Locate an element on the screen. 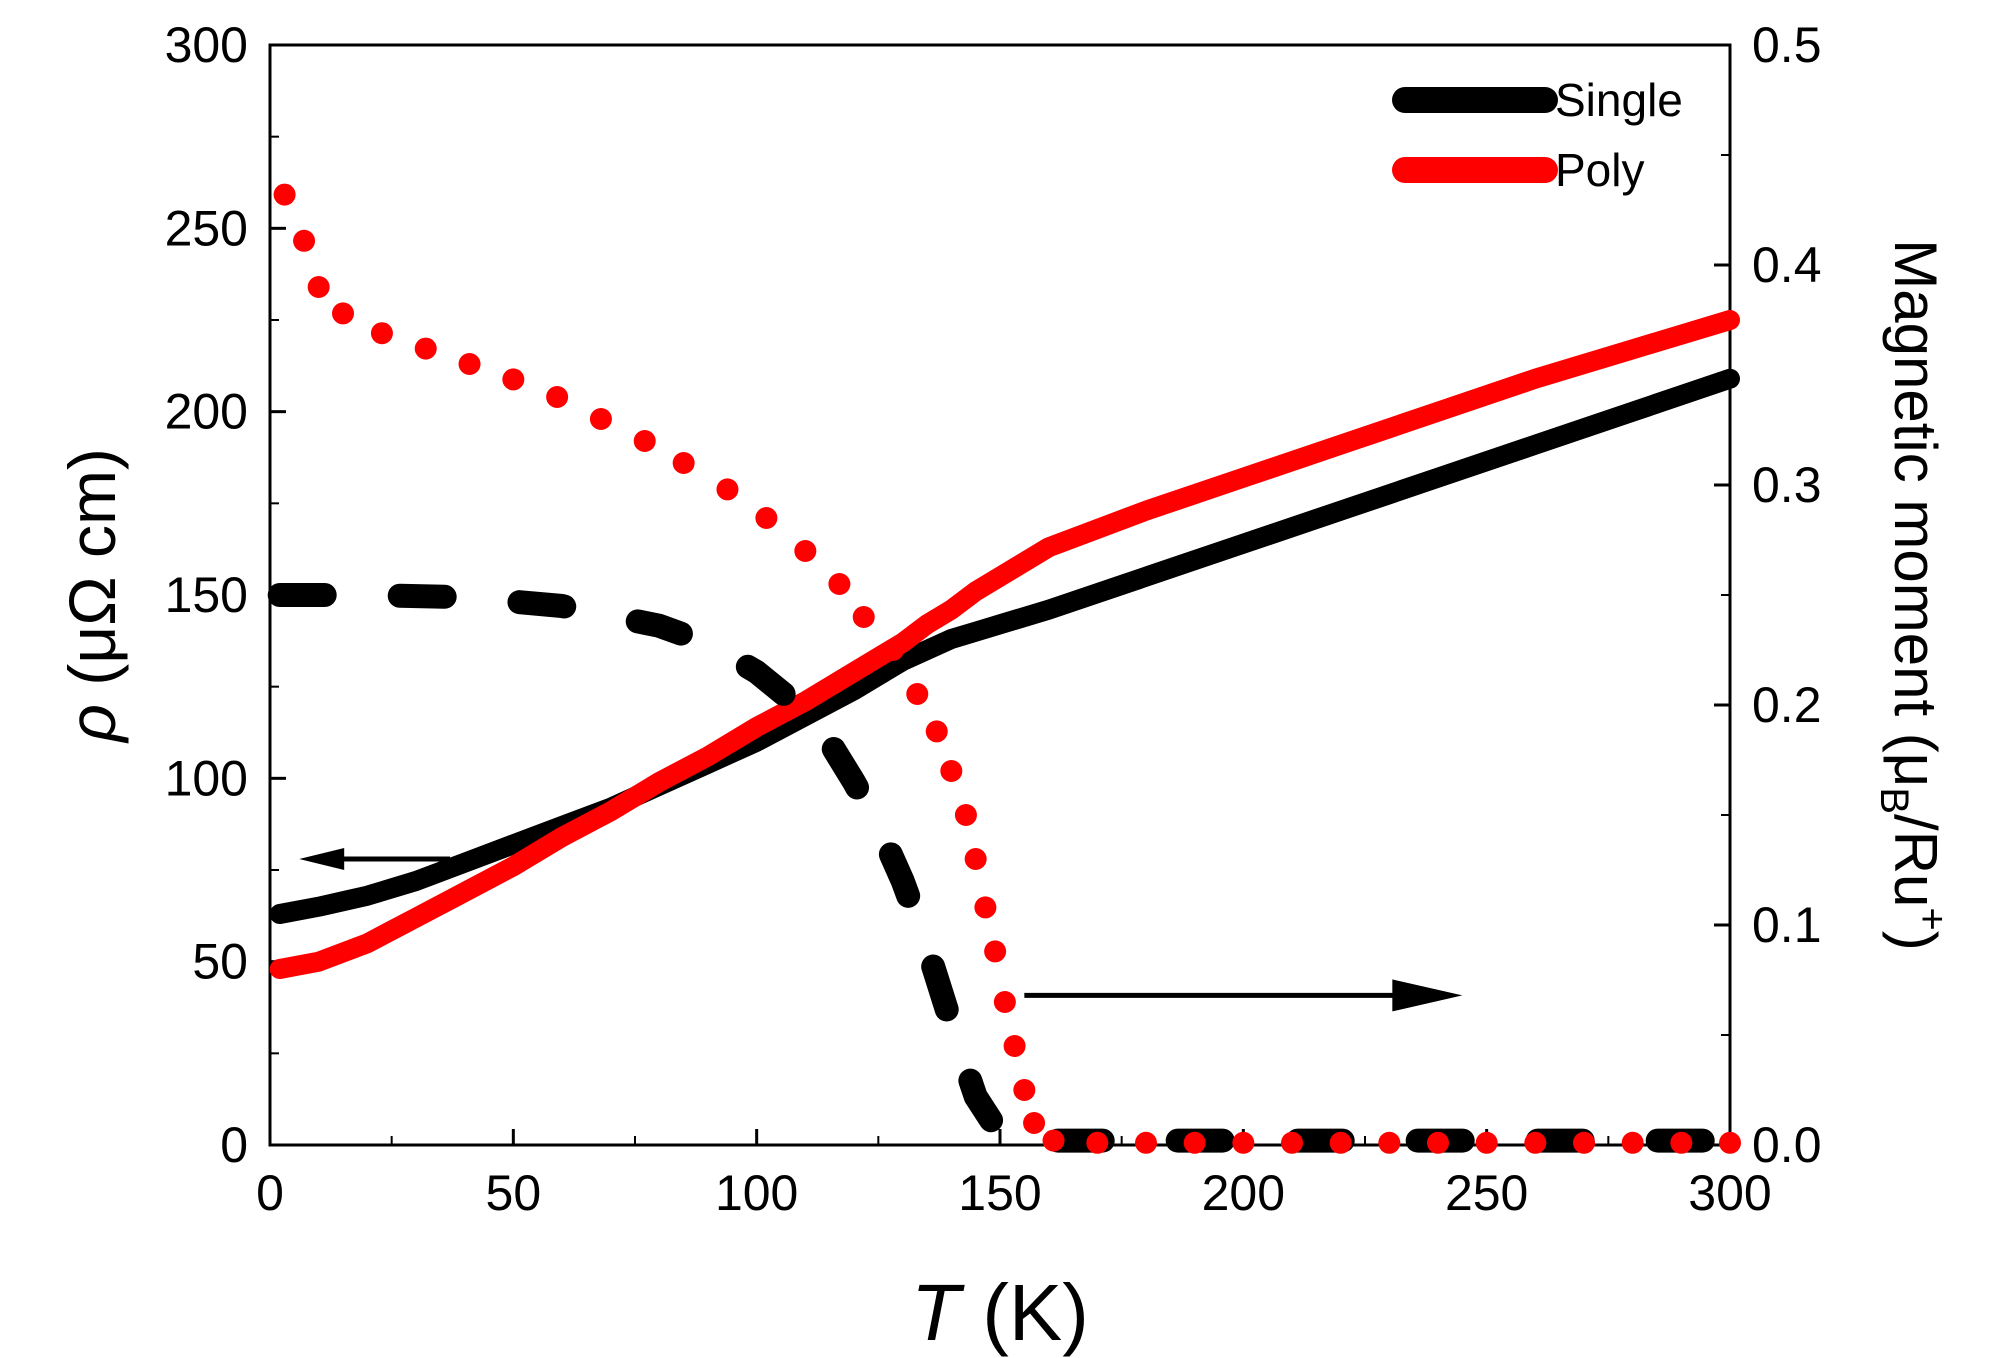 The width and height of the screenshot is (2000, 1358). arrow-head-left is located at coordinates (322, 859).